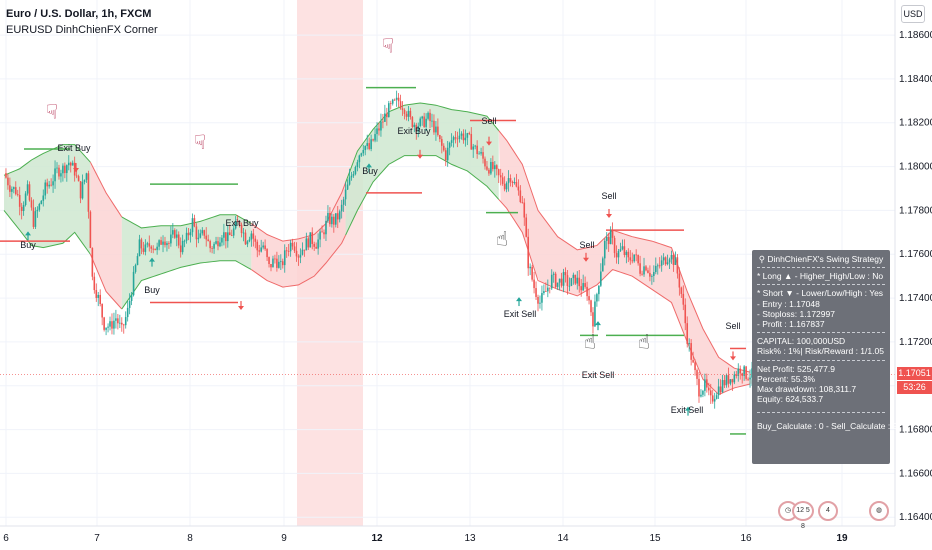 The image size is (932, 550). I want to click on event-badge-2: 12 5 8, so click(803, 515).